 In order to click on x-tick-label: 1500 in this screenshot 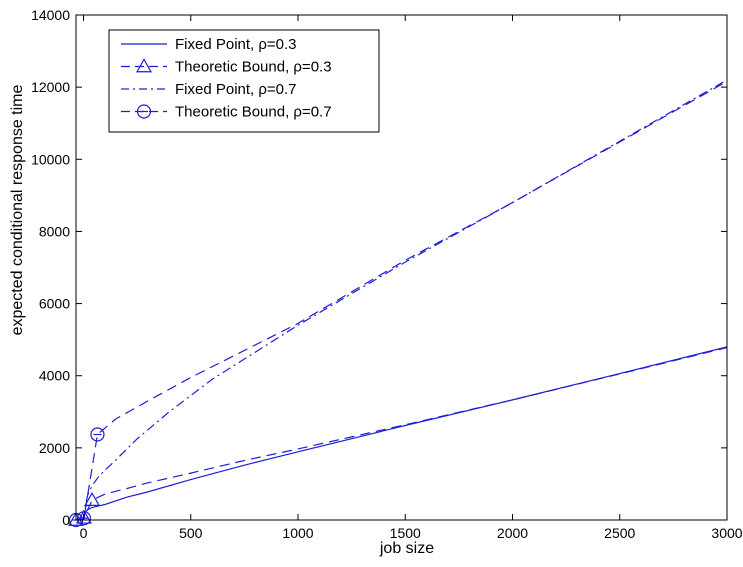, I will do `click(405, 533)`.